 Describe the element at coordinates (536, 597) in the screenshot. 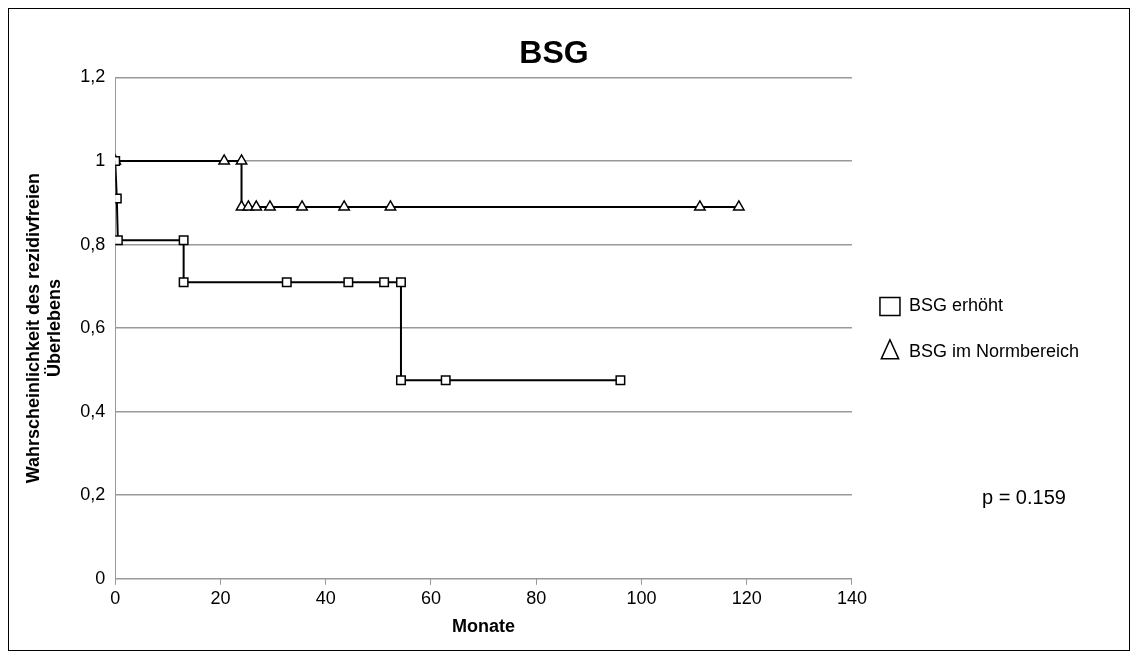

I see `x-tick-label: 80` at that location.